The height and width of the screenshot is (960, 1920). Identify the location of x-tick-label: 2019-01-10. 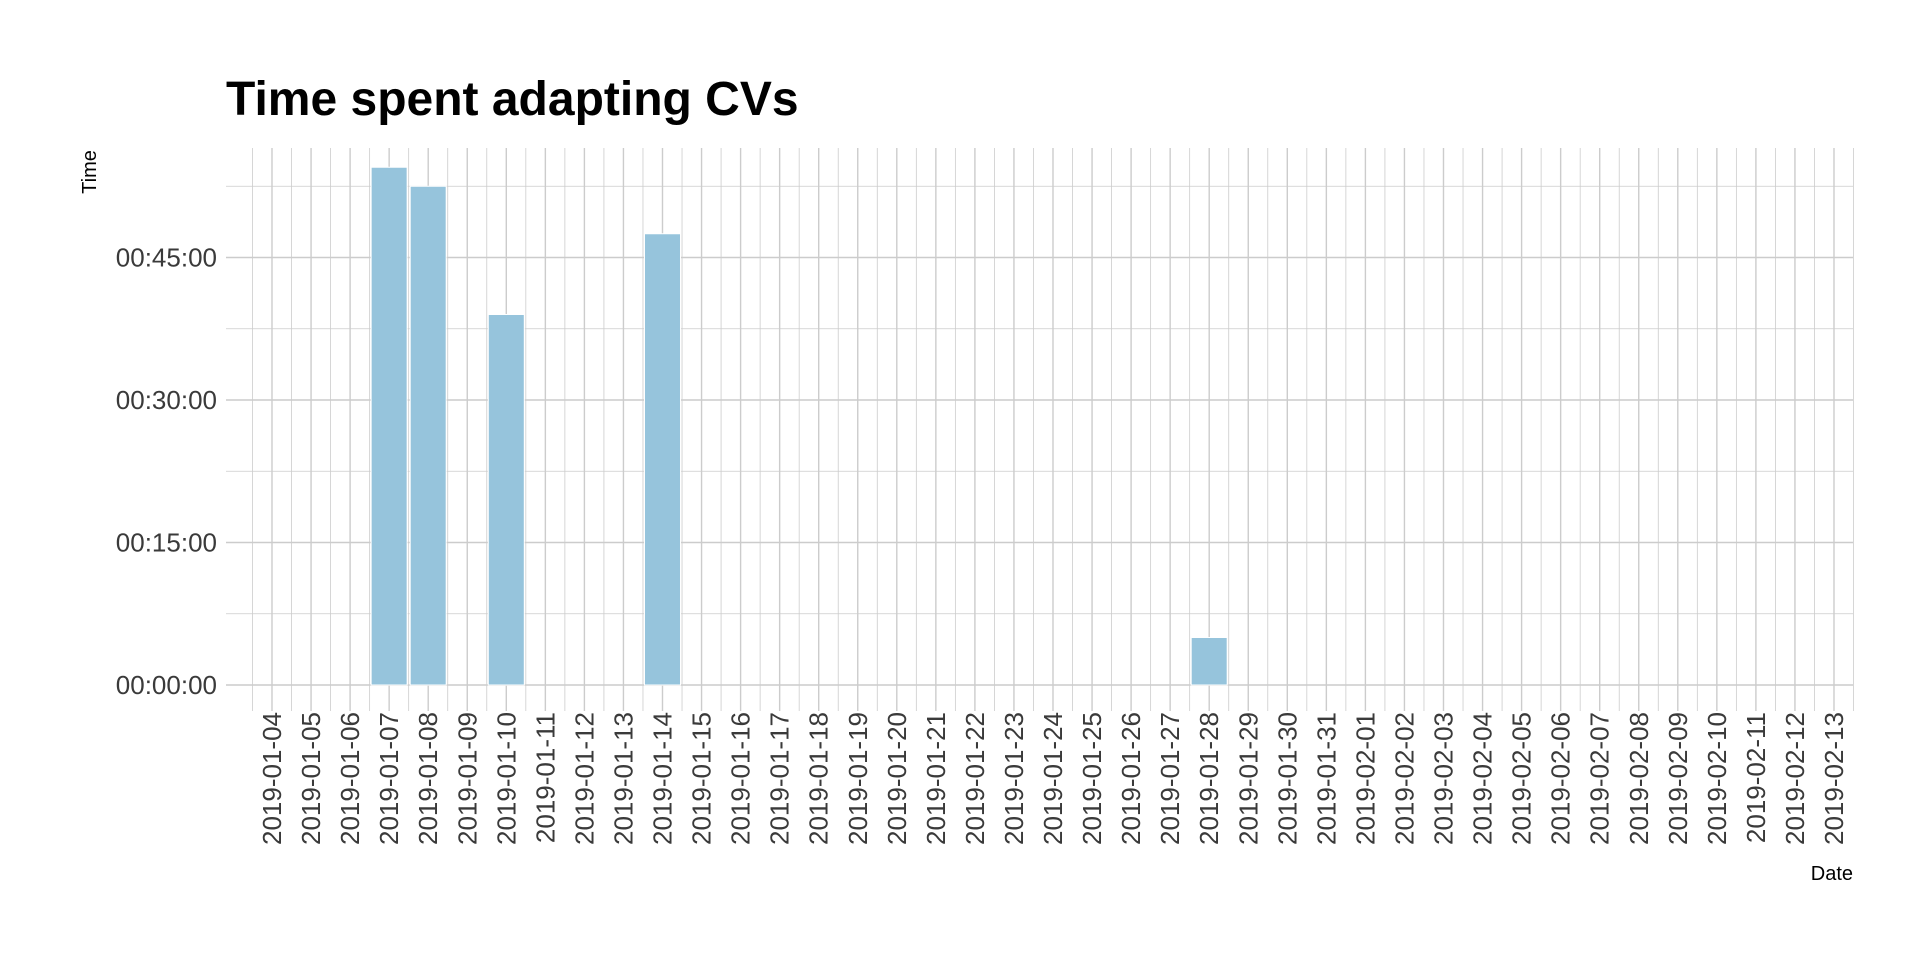
(506, 778).